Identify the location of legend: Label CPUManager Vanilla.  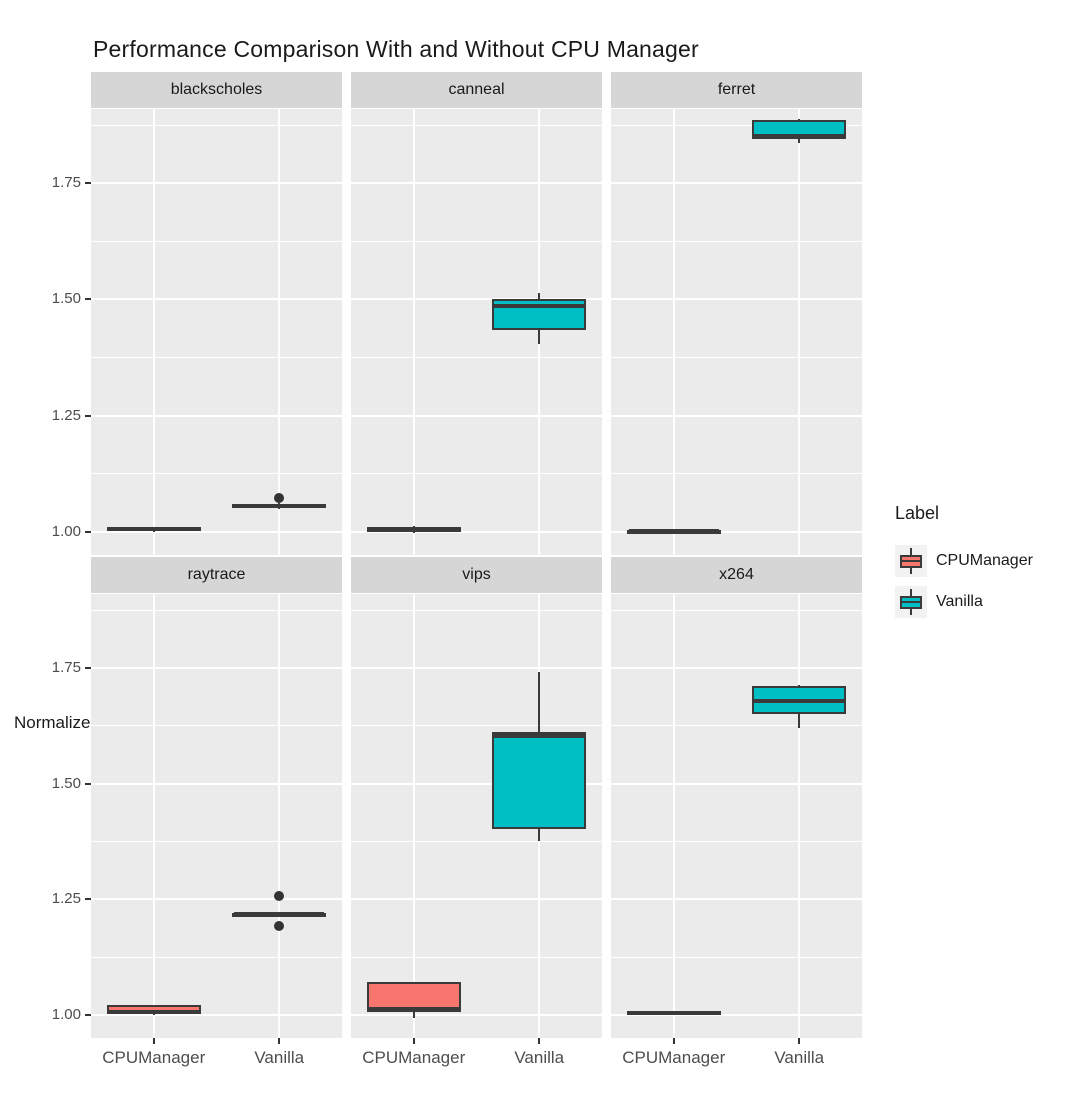
(980, 568).